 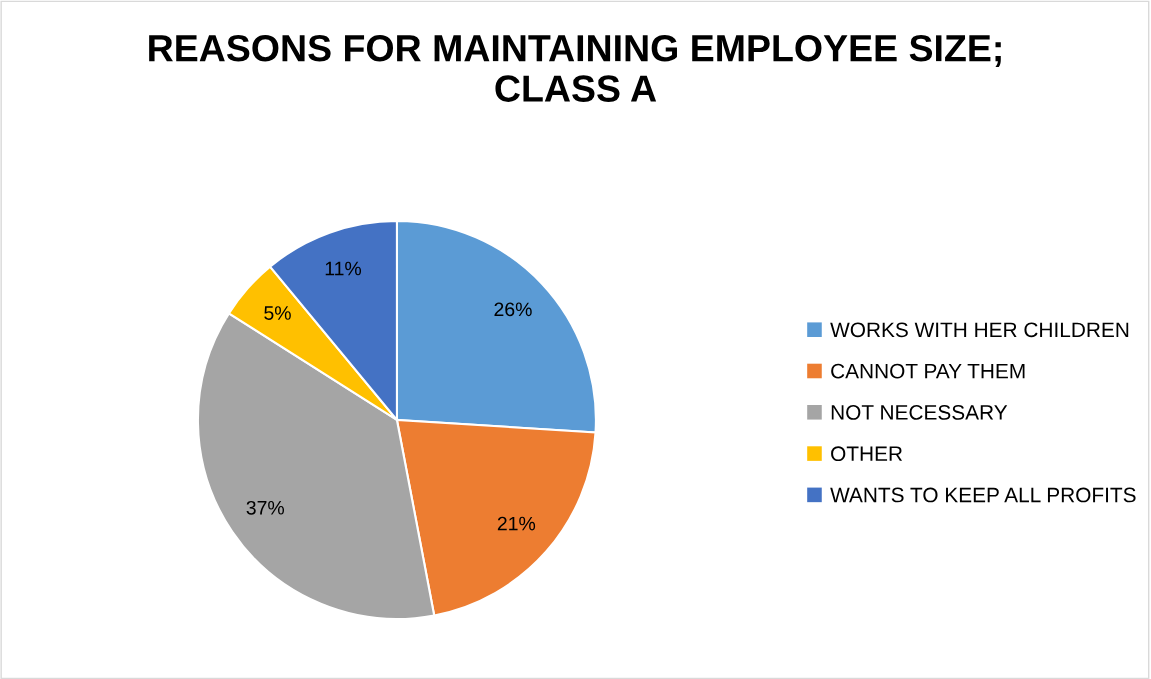 What do you see at coordinates (979, 330) in the screenshot?
I see `legend-label: WORKS WITH HER CHILDREN` at bounding box center [979, 330].